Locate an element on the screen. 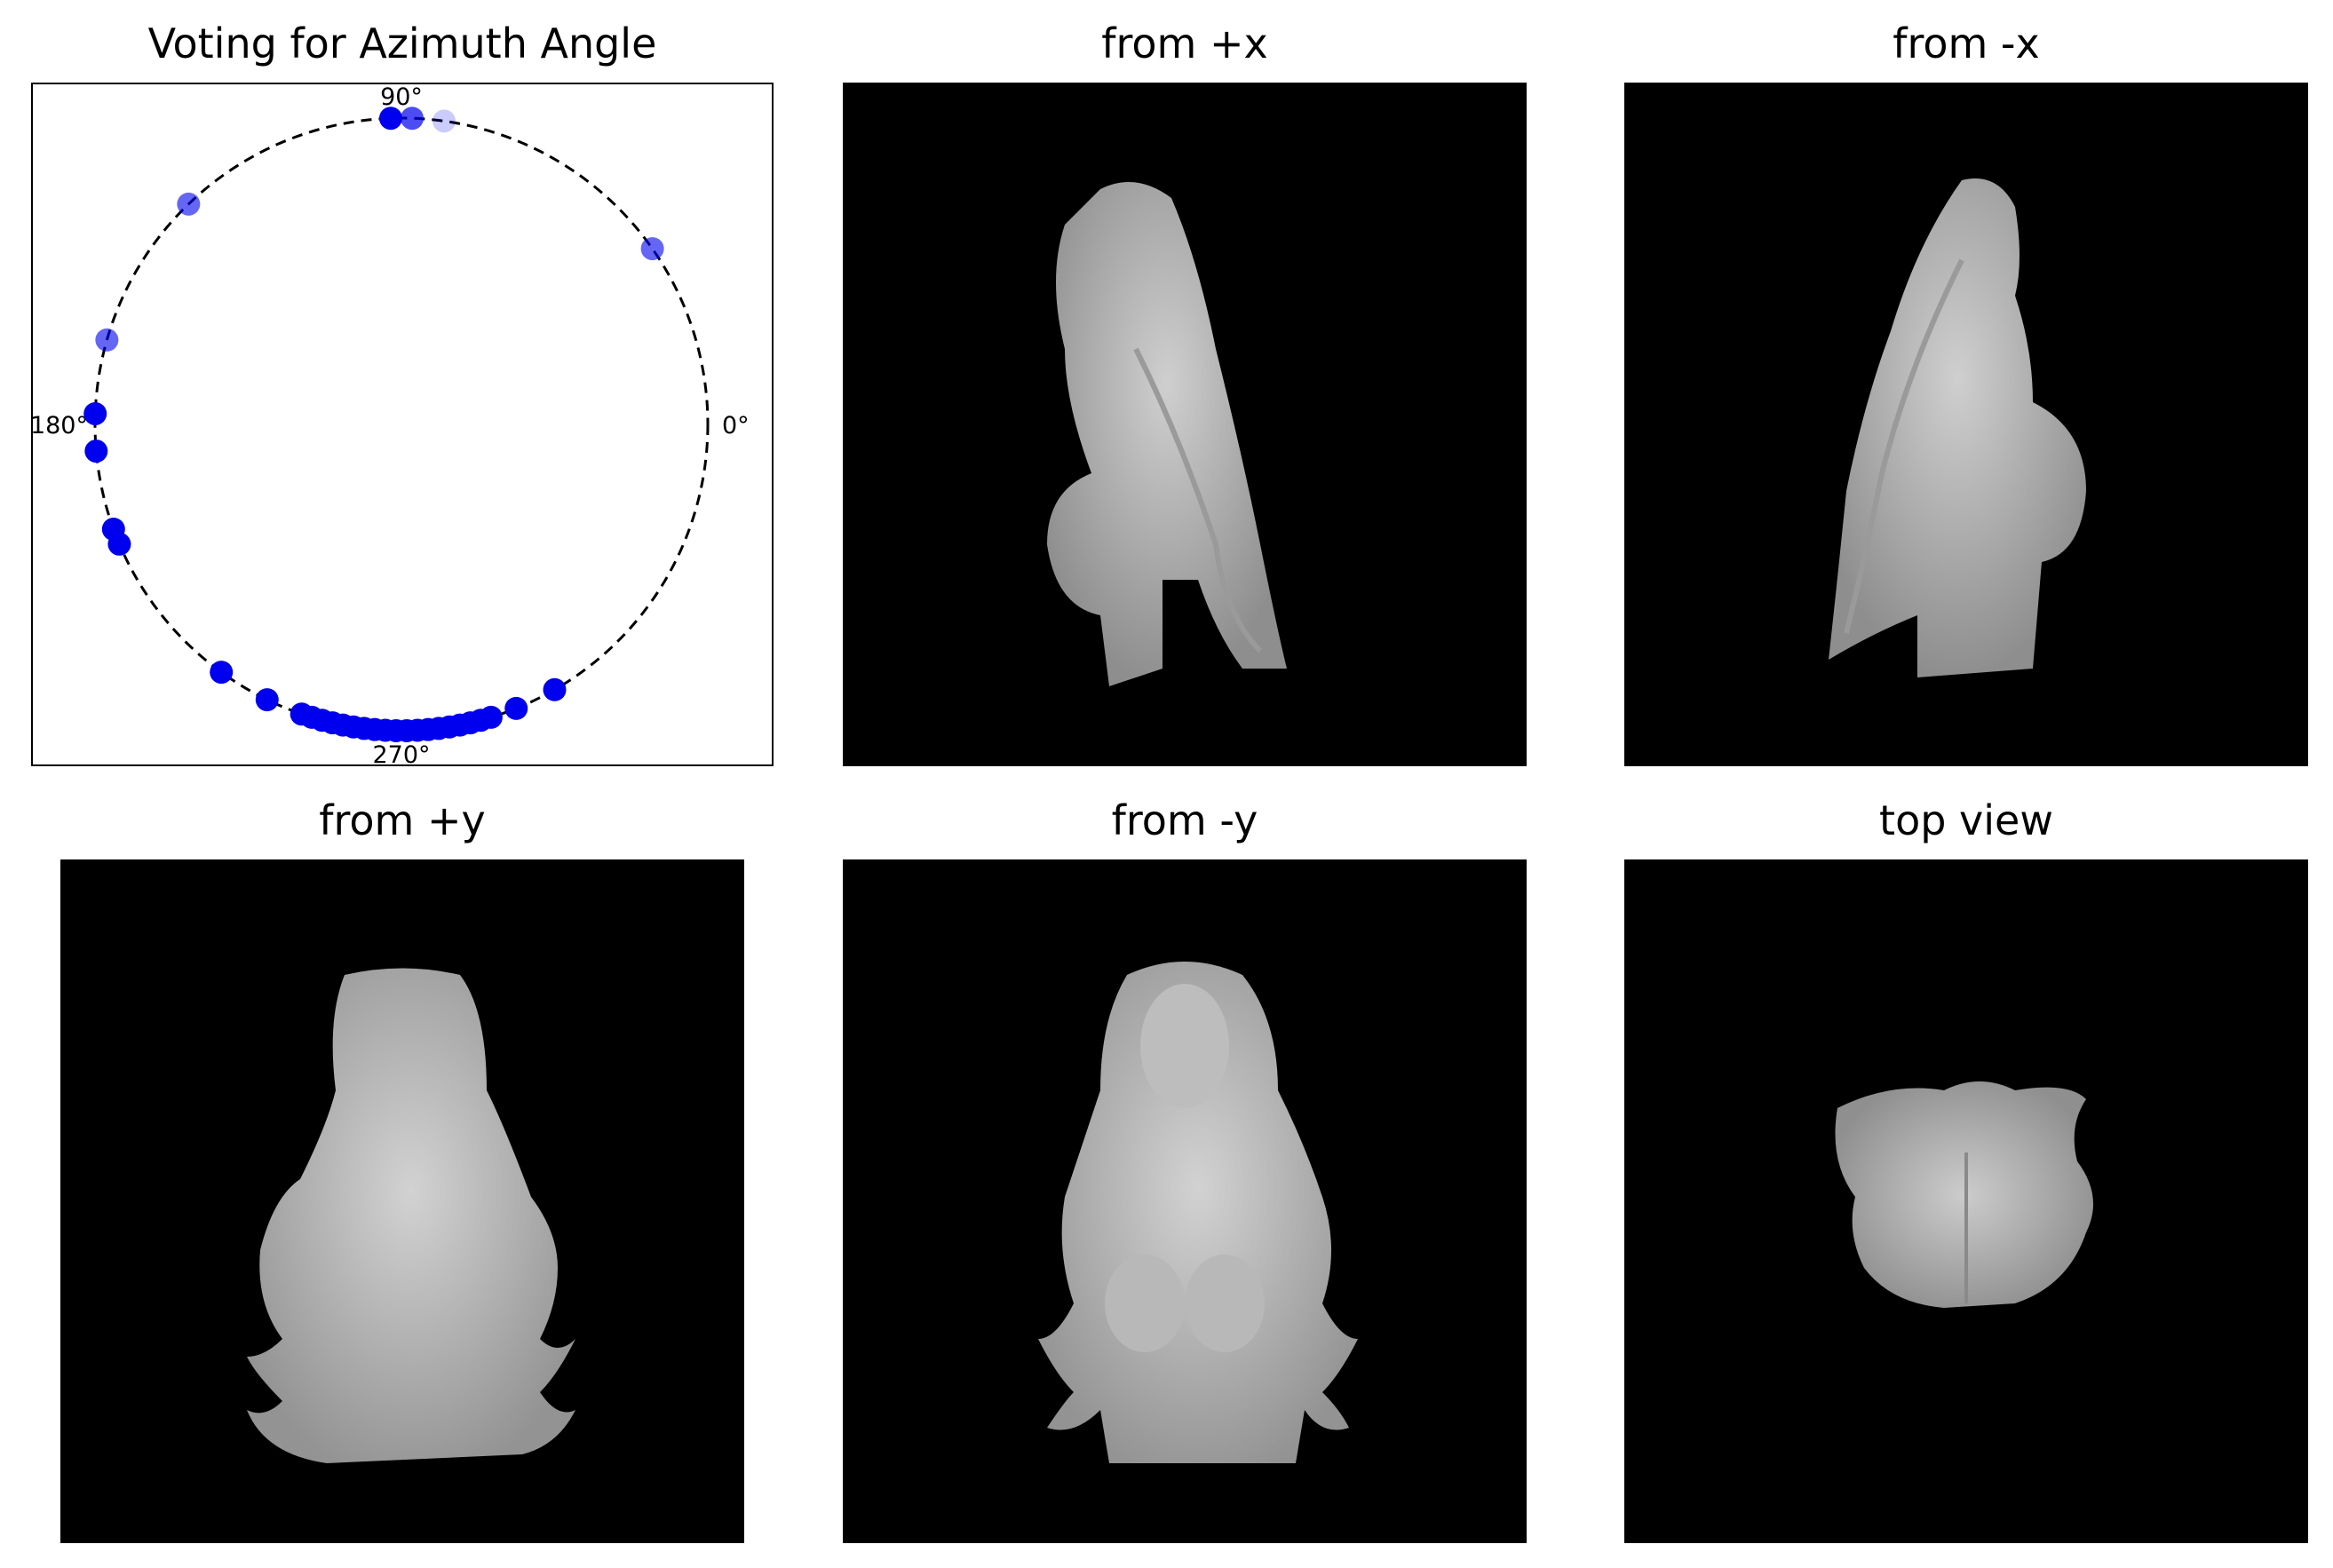 The height and width of the screenshot is (1568, 2333). angle-label-0: 0° is located at coordinates (736, 426).